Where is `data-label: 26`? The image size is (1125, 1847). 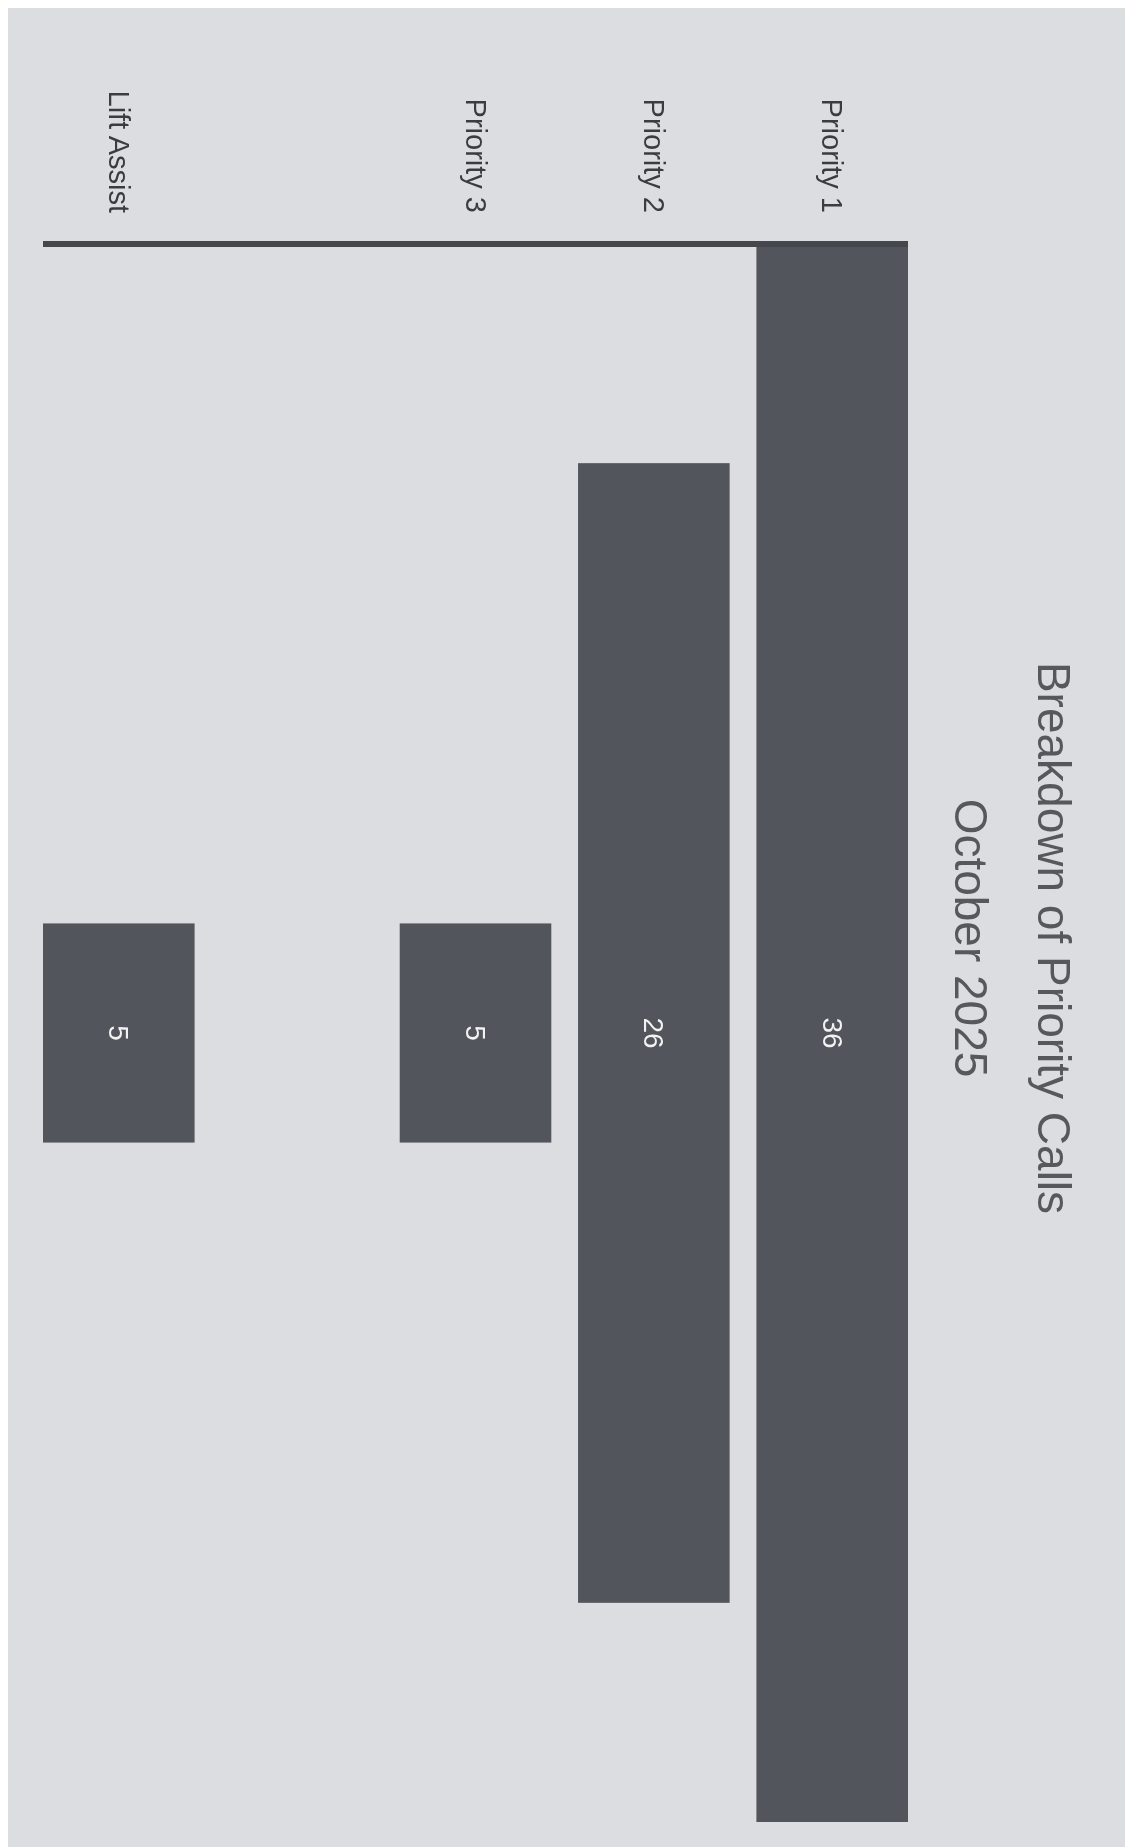
data-label: 26 is located at coordinates (654, 1033).